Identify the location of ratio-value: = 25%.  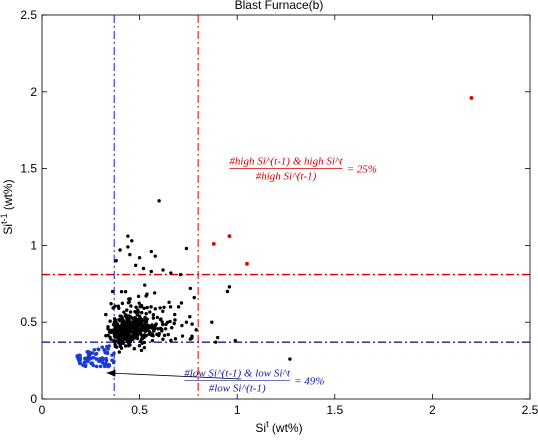
(362, 170).